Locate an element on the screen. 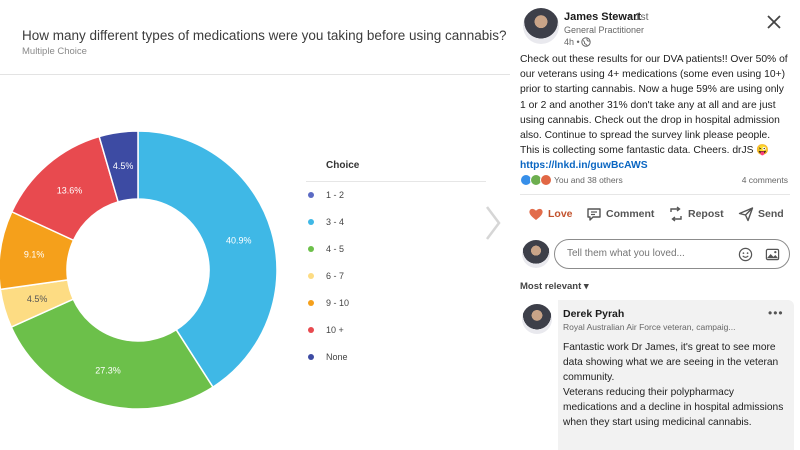 This screenshot has height=450, width=800. comment-label: Comment is located at coordinates (630, 214).